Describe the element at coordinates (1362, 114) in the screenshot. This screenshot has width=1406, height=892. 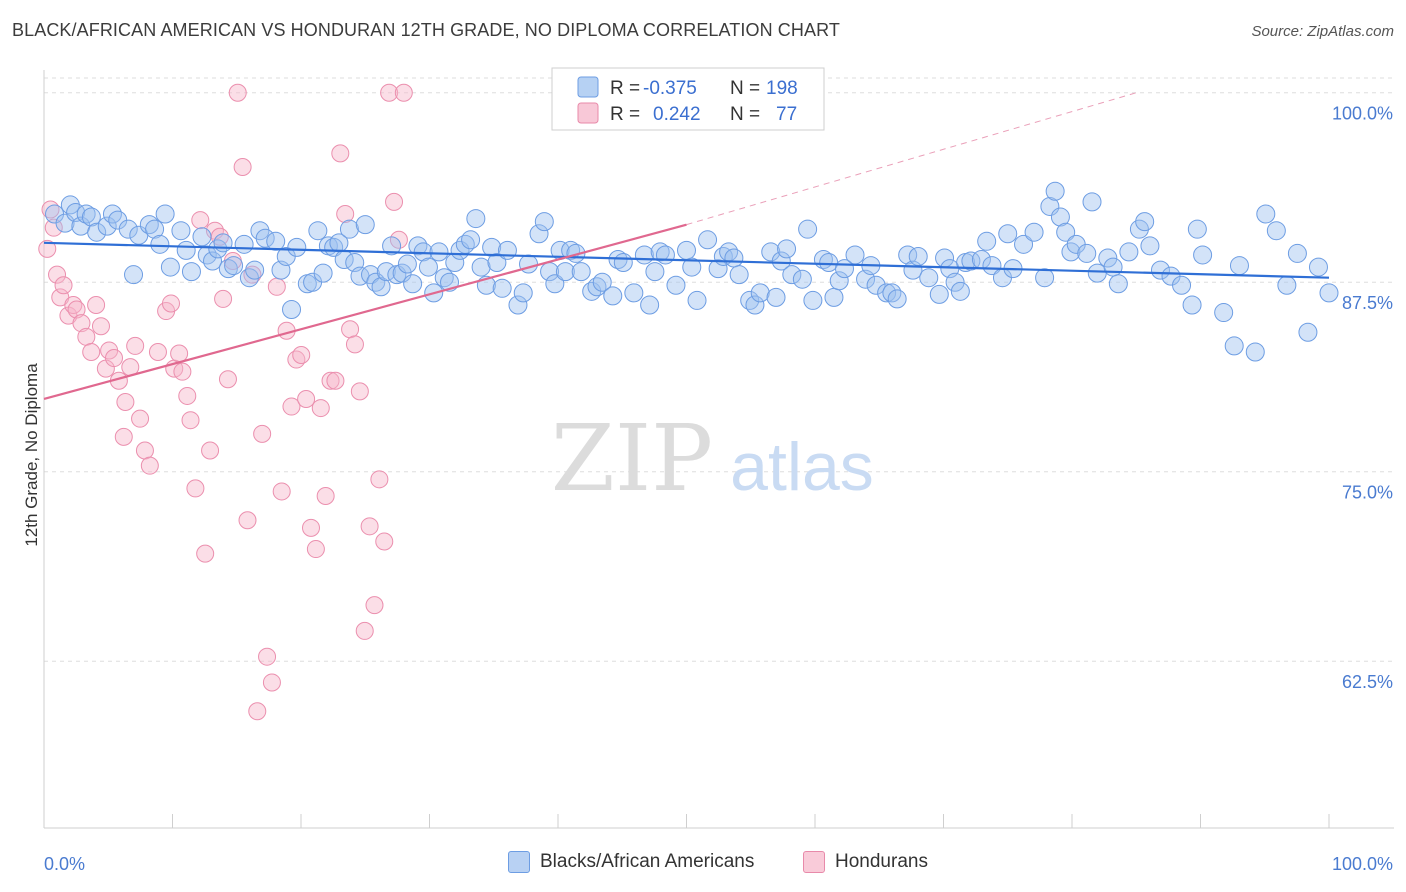
I see `y-tick-label: 100.0%` at that location.